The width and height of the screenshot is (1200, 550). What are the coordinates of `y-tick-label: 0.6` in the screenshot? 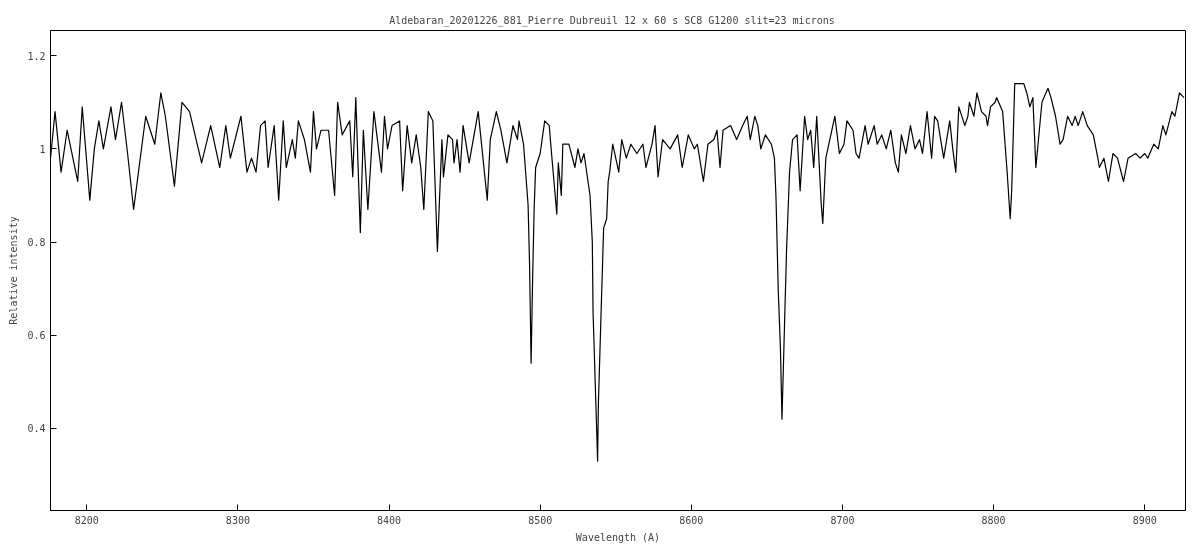 It's located at (36, 336).